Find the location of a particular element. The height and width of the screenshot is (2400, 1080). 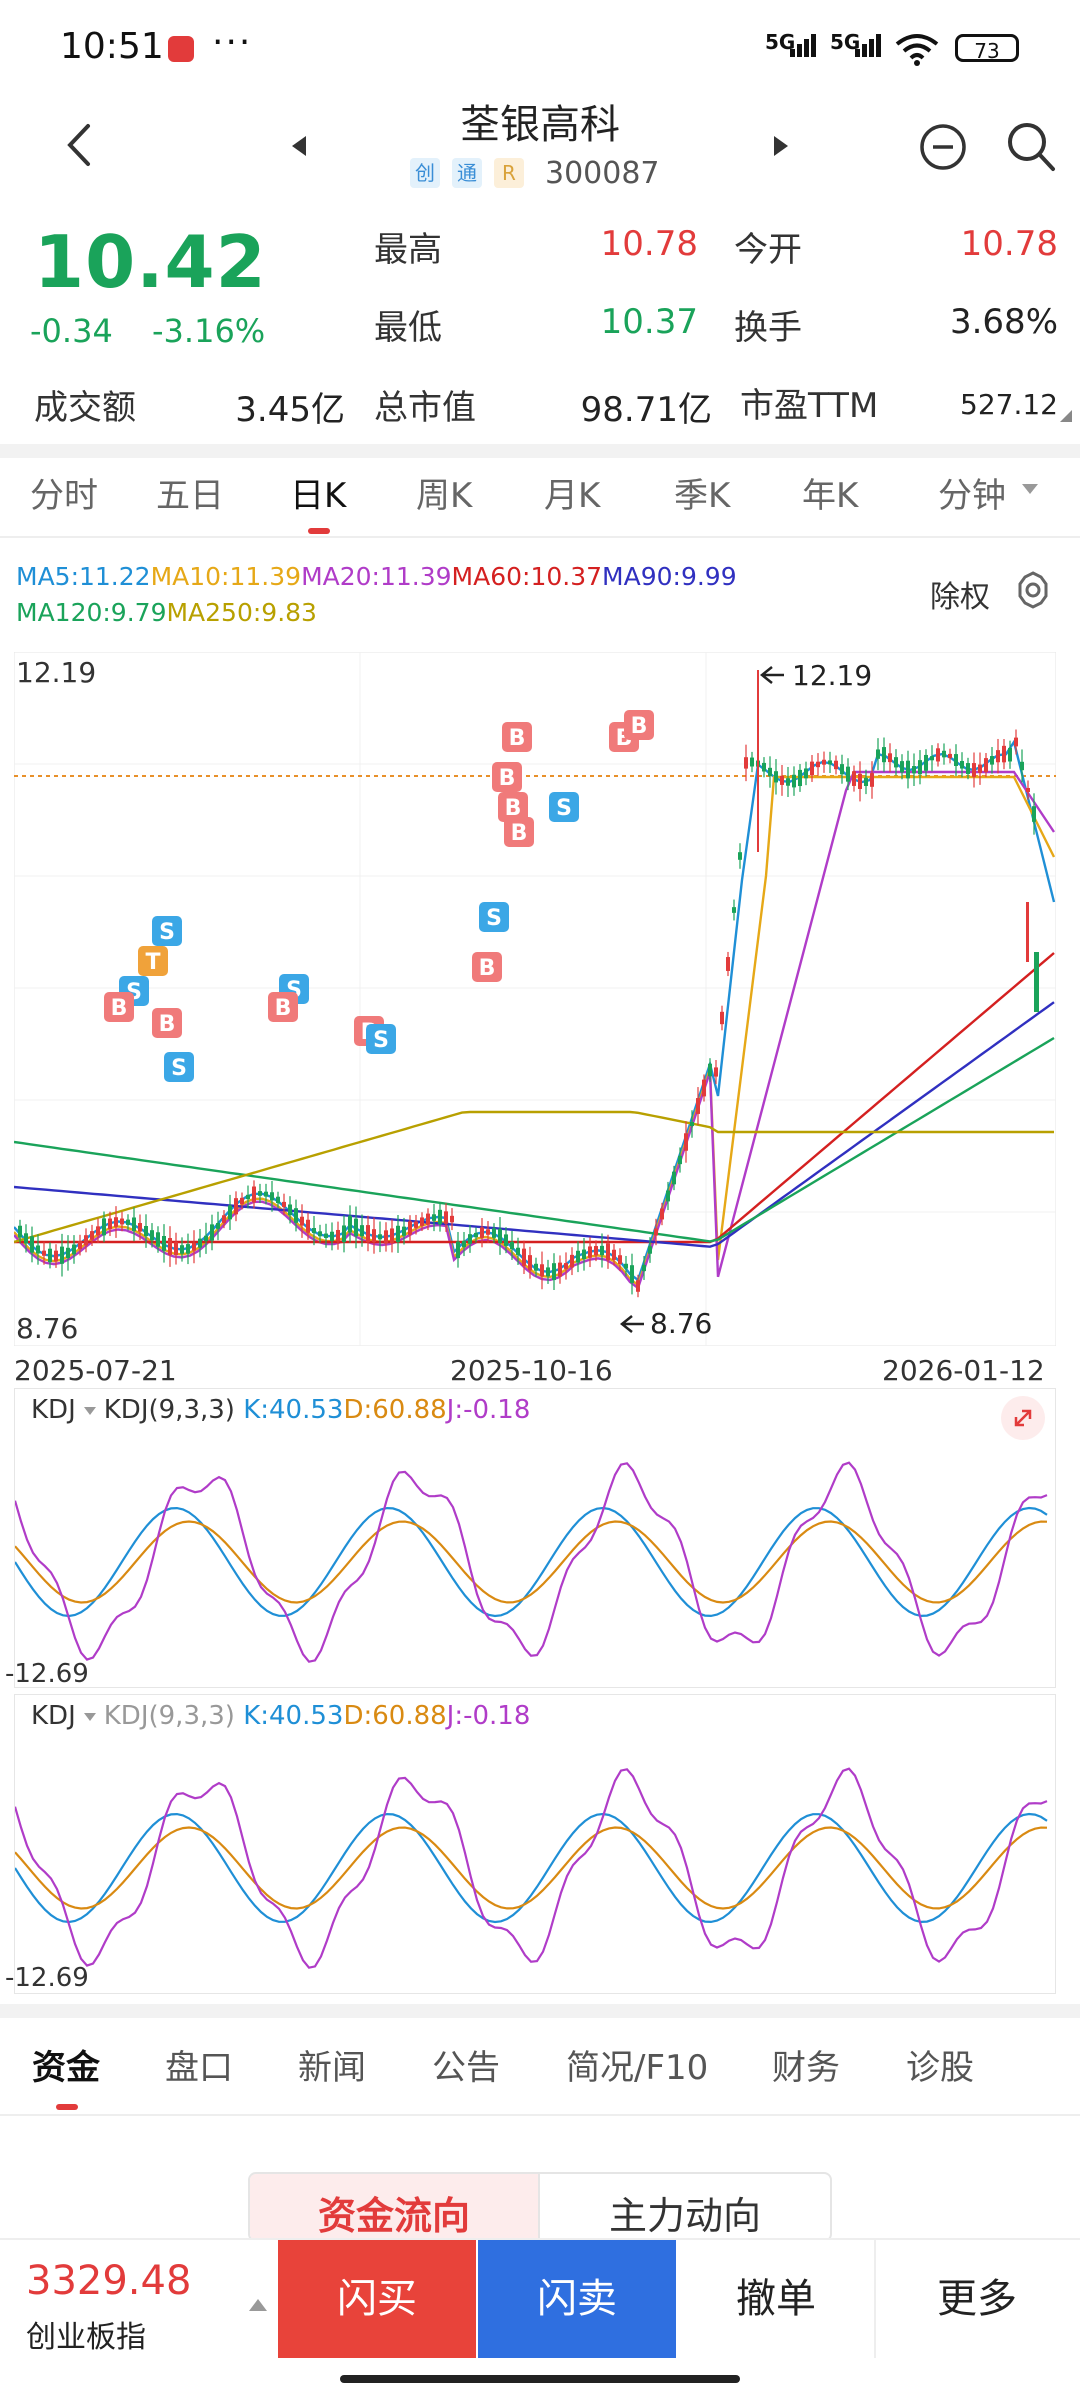

stock-name: 荃银高科 is located at coordinates (540, 125).